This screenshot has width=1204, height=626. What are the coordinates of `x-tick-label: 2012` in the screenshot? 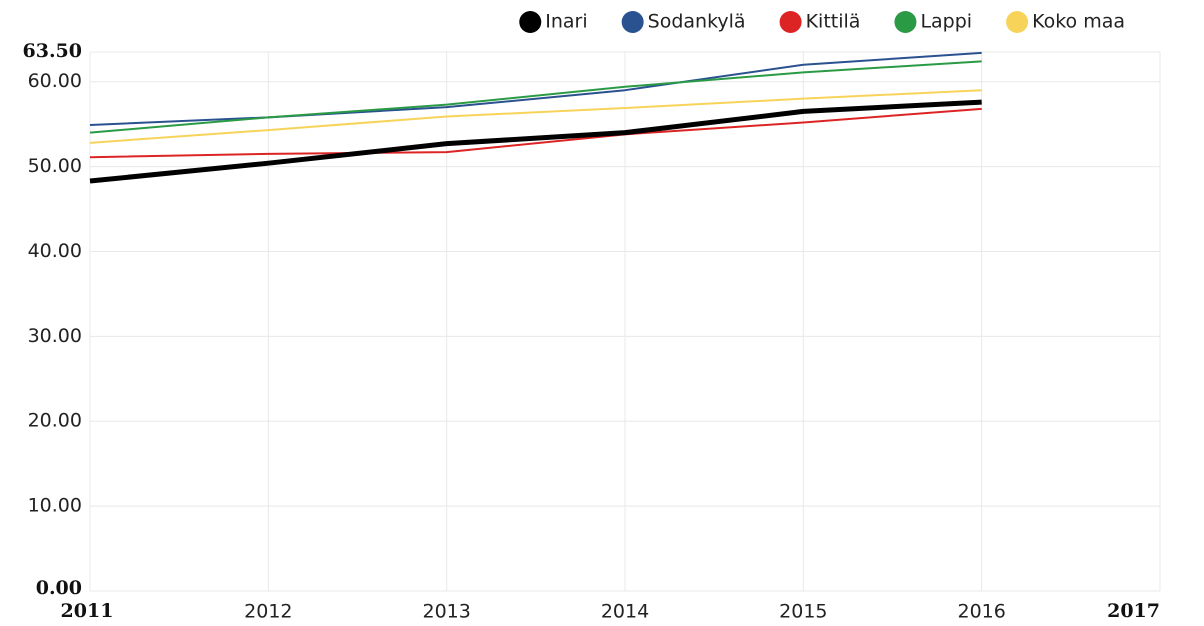 It's located at (268, 612).